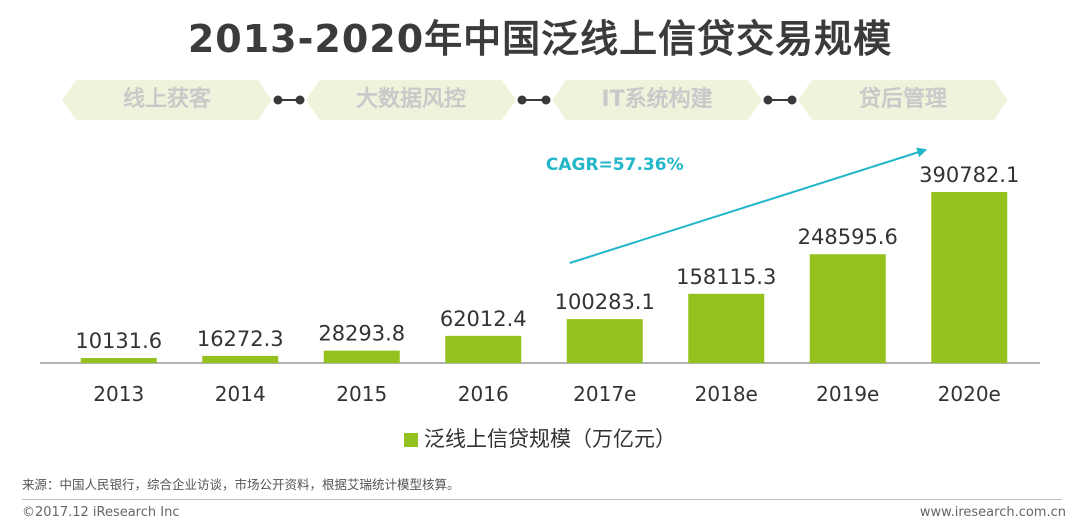  What do you see at coordinates (605, 302) in the screenshot?
I see `data-label-2017e: 100283.1` at bounding box center [605, 302].